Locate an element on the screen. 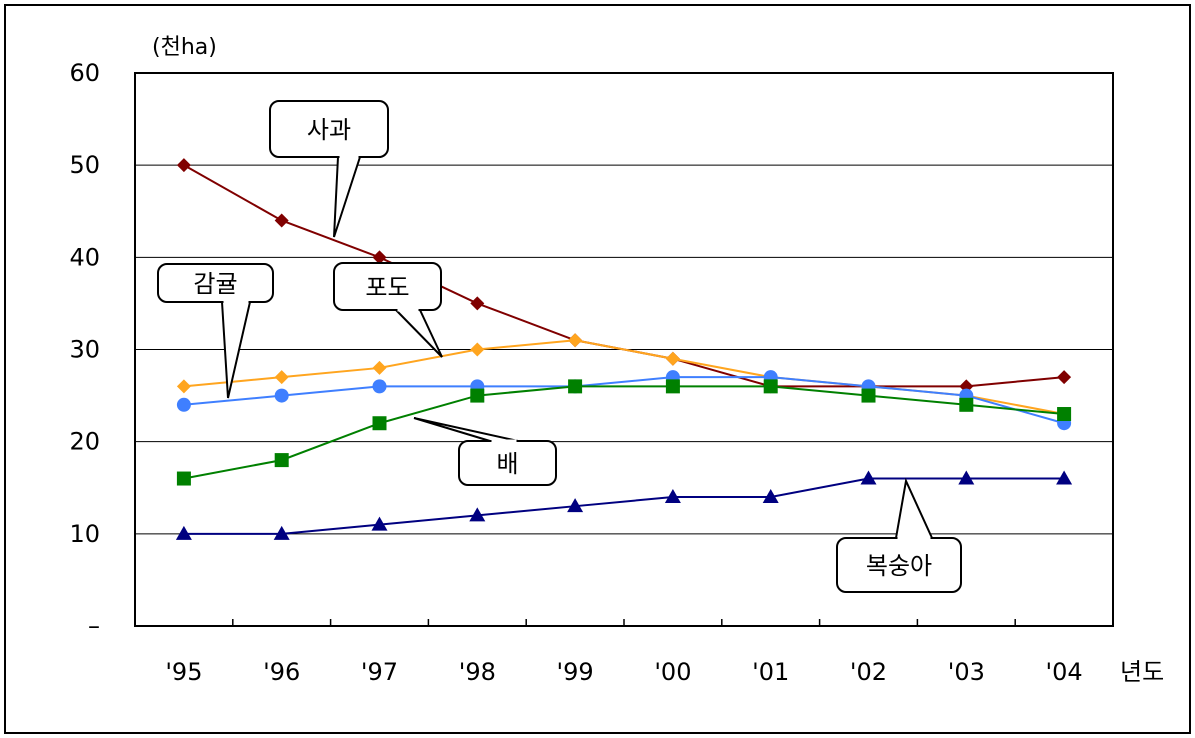  series-배 is located at coordinates (624, 432).